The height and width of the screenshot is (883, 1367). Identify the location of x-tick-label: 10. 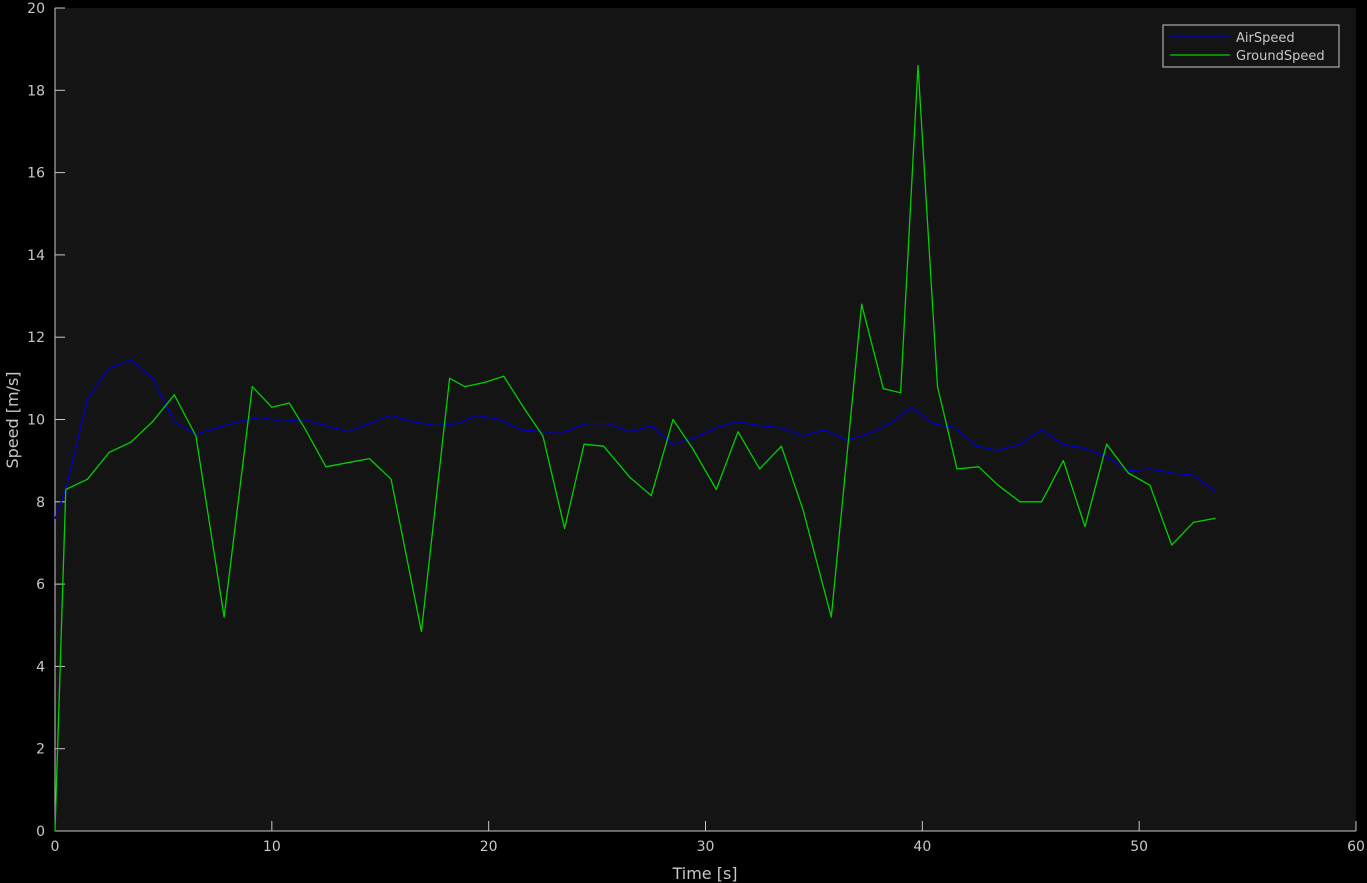
(272, 847).